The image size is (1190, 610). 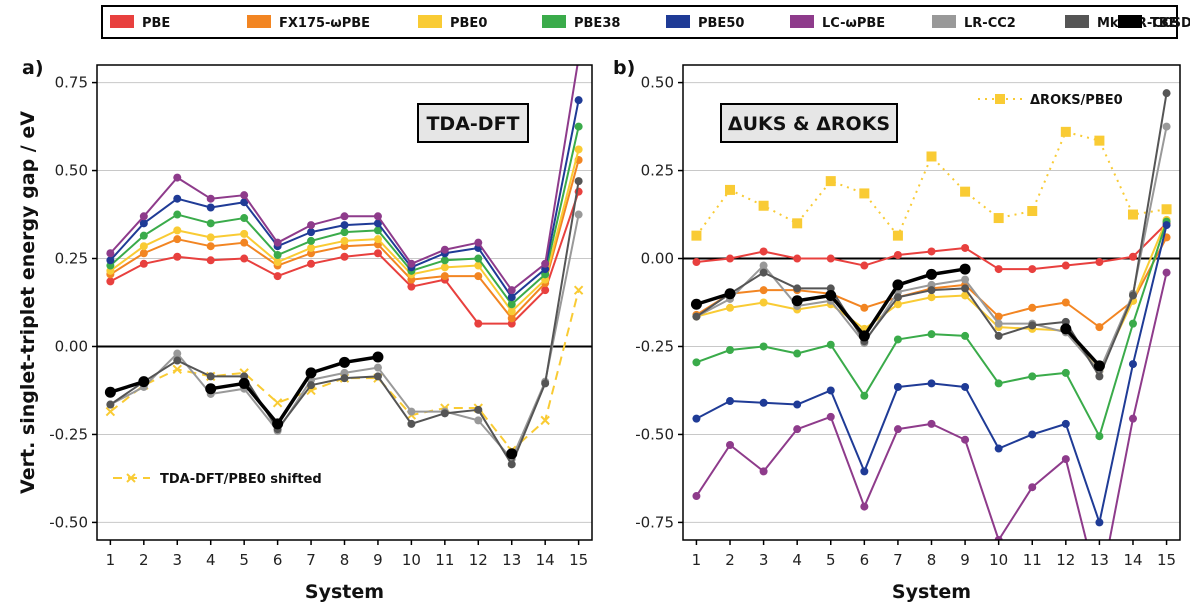 What do you see at coordinates (478, 560) in the screenshot?
I see `panel-a-xtick-label-11: 12` at bounding box center [478, 560].